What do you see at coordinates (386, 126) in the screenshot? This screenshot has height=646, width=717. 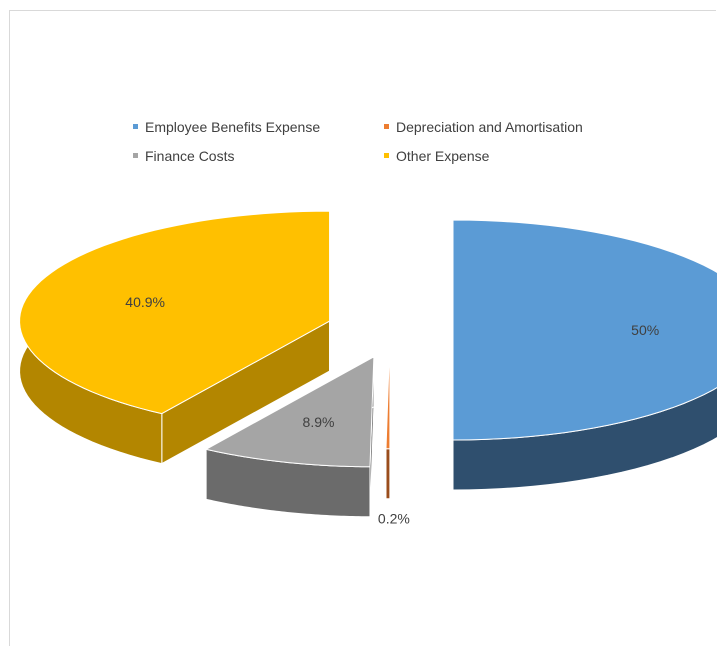 I see `legend-swatch-depreciation` at bounding box center [386, 126].